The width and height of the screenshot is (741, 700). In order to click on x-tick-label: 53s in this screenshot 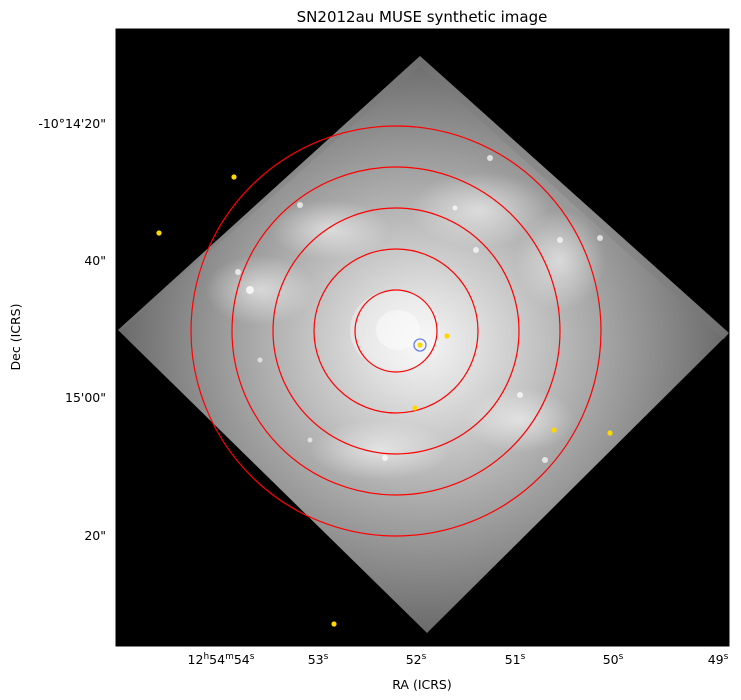, I will do `click(318, 659)`.